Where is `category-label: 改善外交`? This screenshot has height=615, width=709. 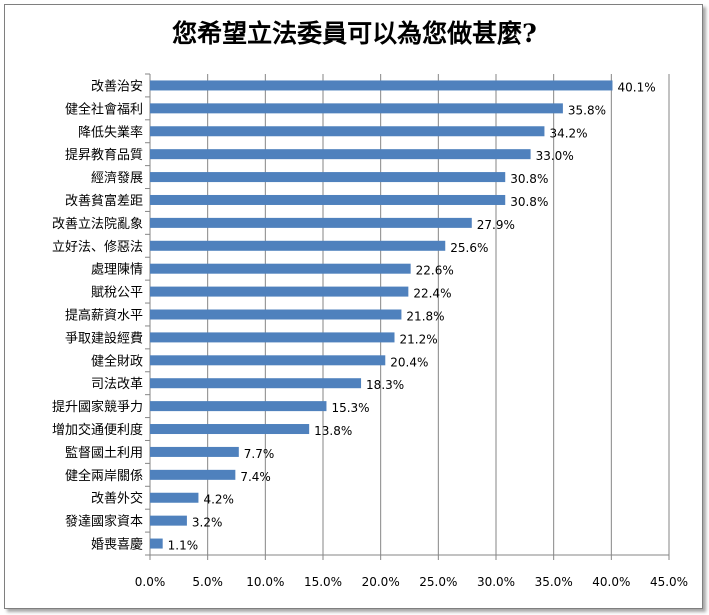 category-label: 改善外交 is located at coordinates (117, 499).